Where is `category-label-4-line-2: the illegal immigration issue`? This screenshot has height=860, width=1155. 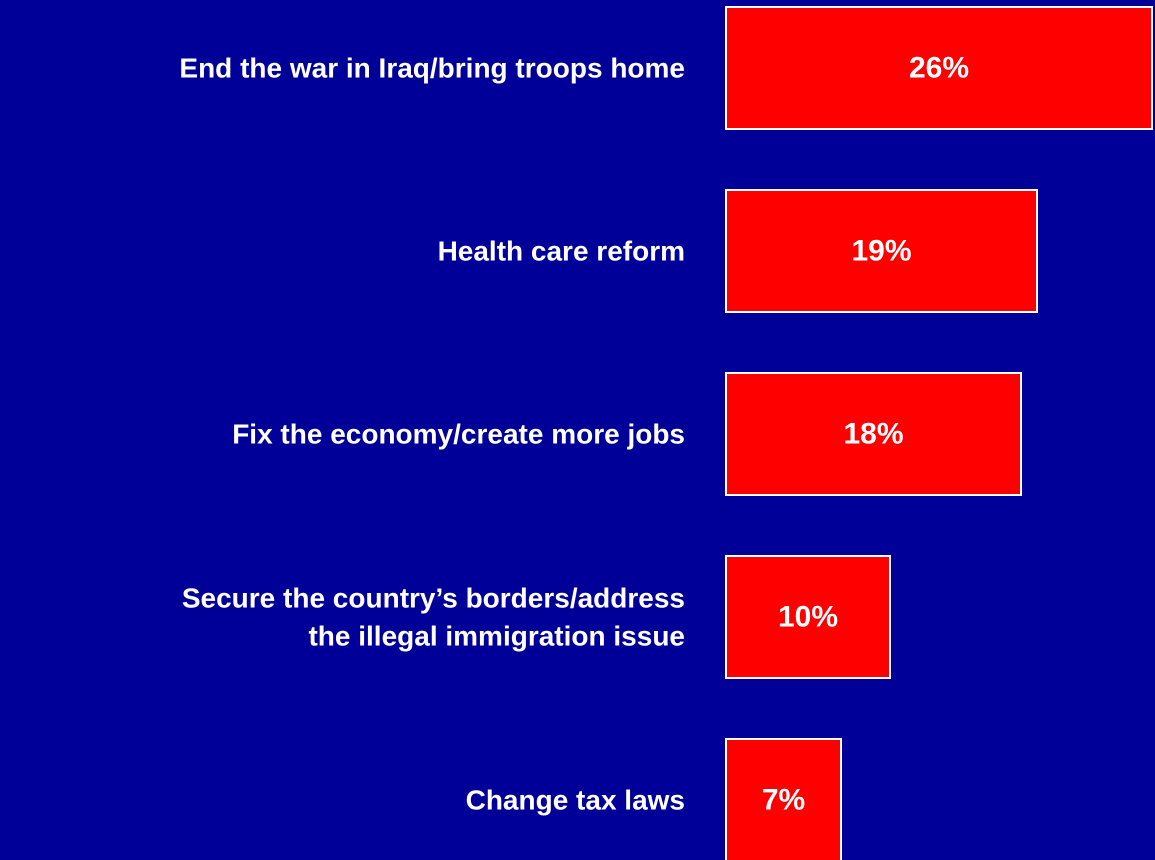 category-label-4-line-2: the illegal immigration issue is located at coordinates (496, 636).